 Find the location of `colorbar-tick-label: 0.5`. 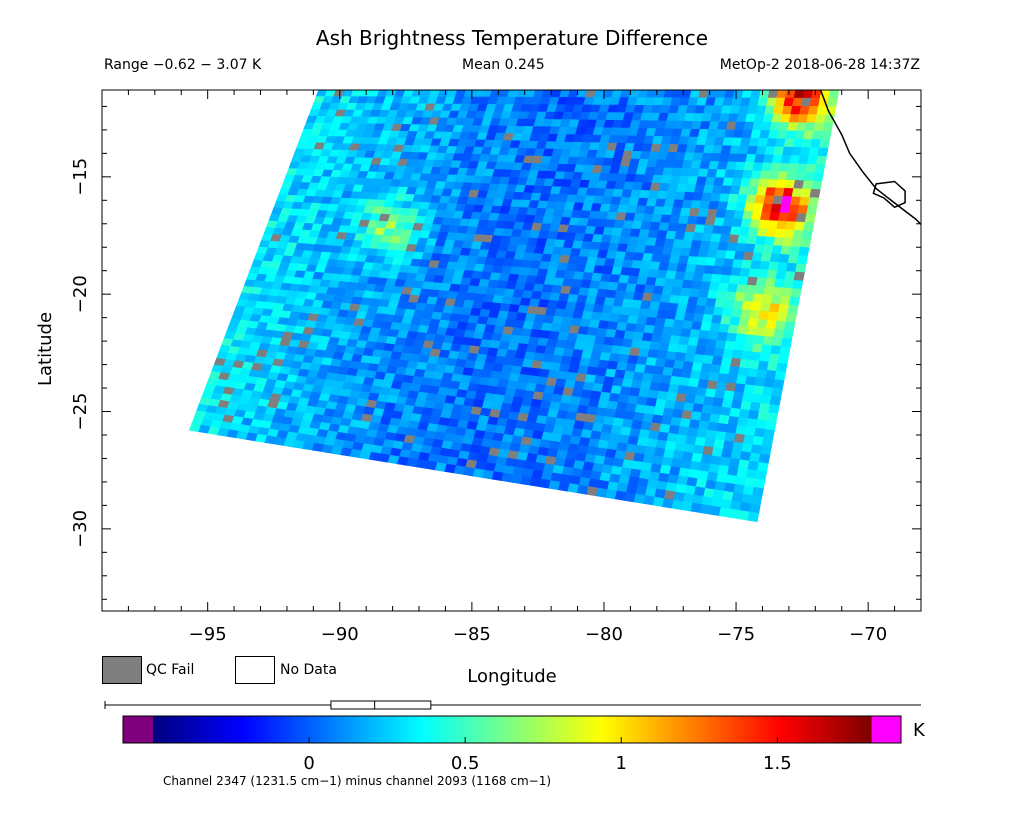

colorbar-tick-label: 0.5 is located at coordinates (465, 763).